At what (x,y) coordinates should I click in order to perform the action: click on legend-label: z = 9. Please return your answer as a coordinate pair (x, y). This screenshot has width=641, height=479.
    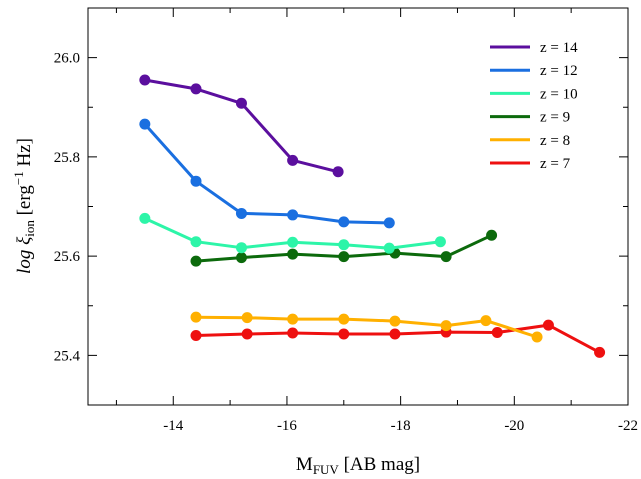
    Looking at the image, I should click on (555, 118).